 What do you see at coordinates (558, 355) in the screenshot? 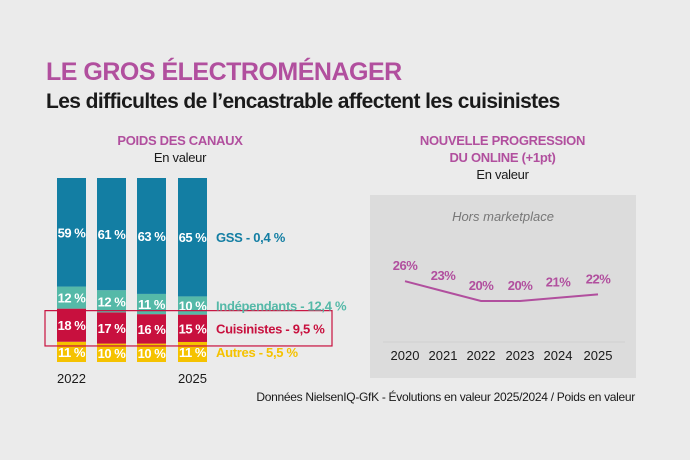
I see `x-tick-label: 2024` at bounding box center [558, 355].